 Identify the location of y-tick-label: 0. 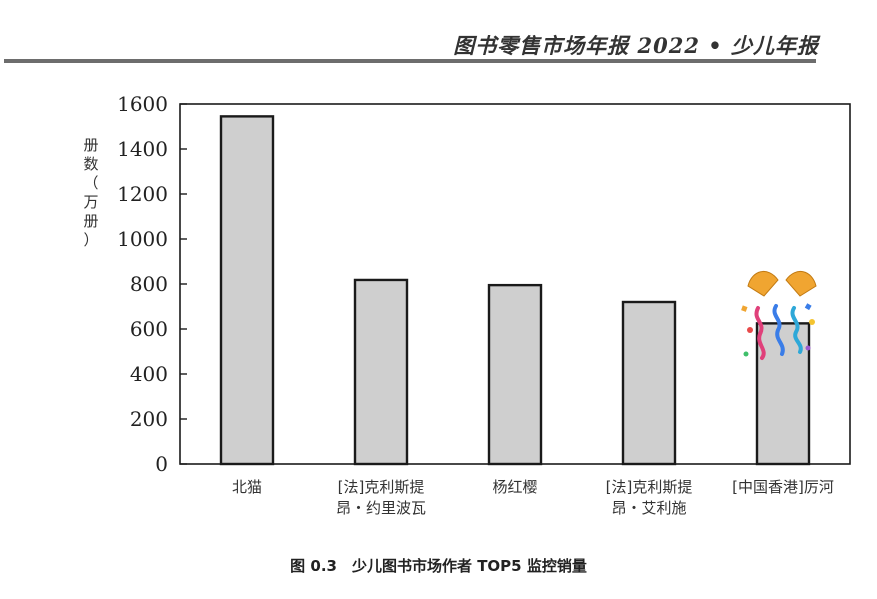
(161, 464).